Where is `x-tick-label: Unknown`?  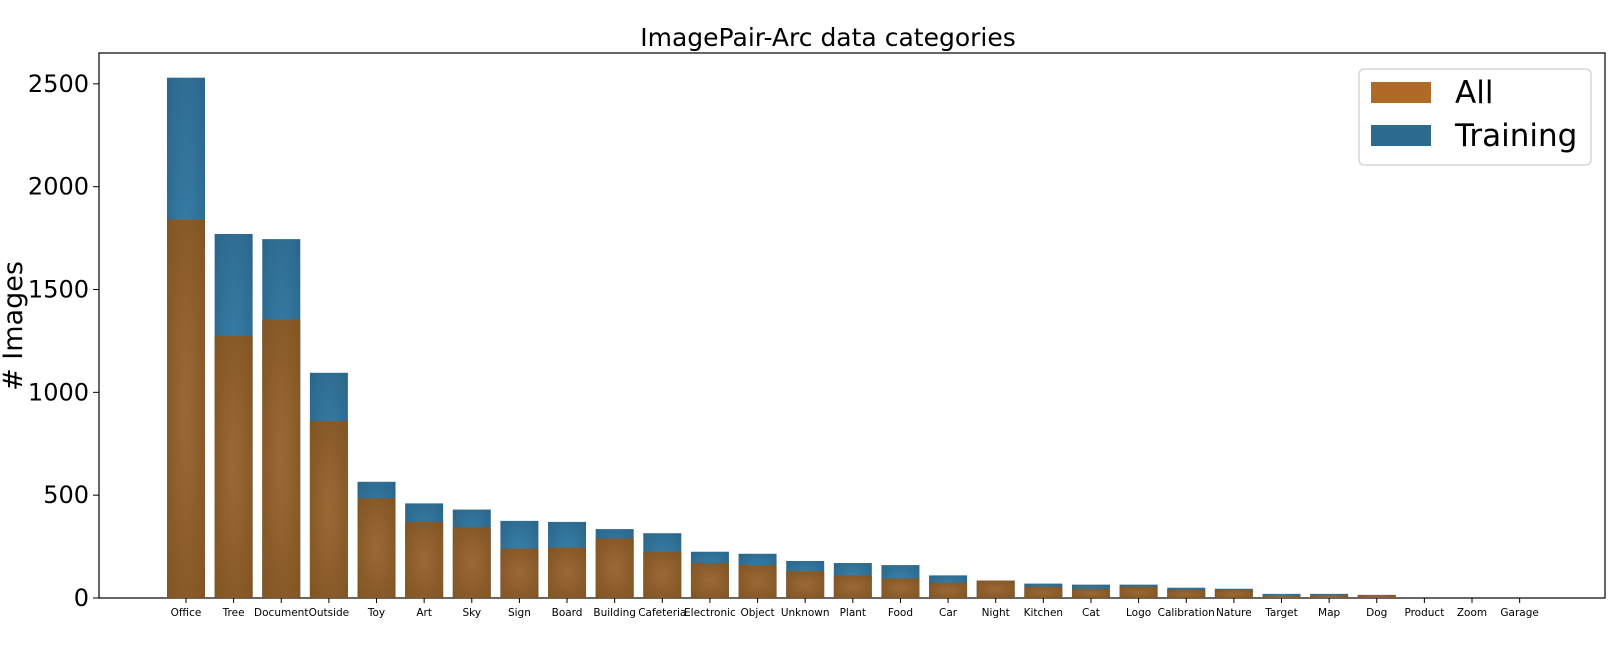
x-tick-label: Unknown is located at coordinates (805, 613).